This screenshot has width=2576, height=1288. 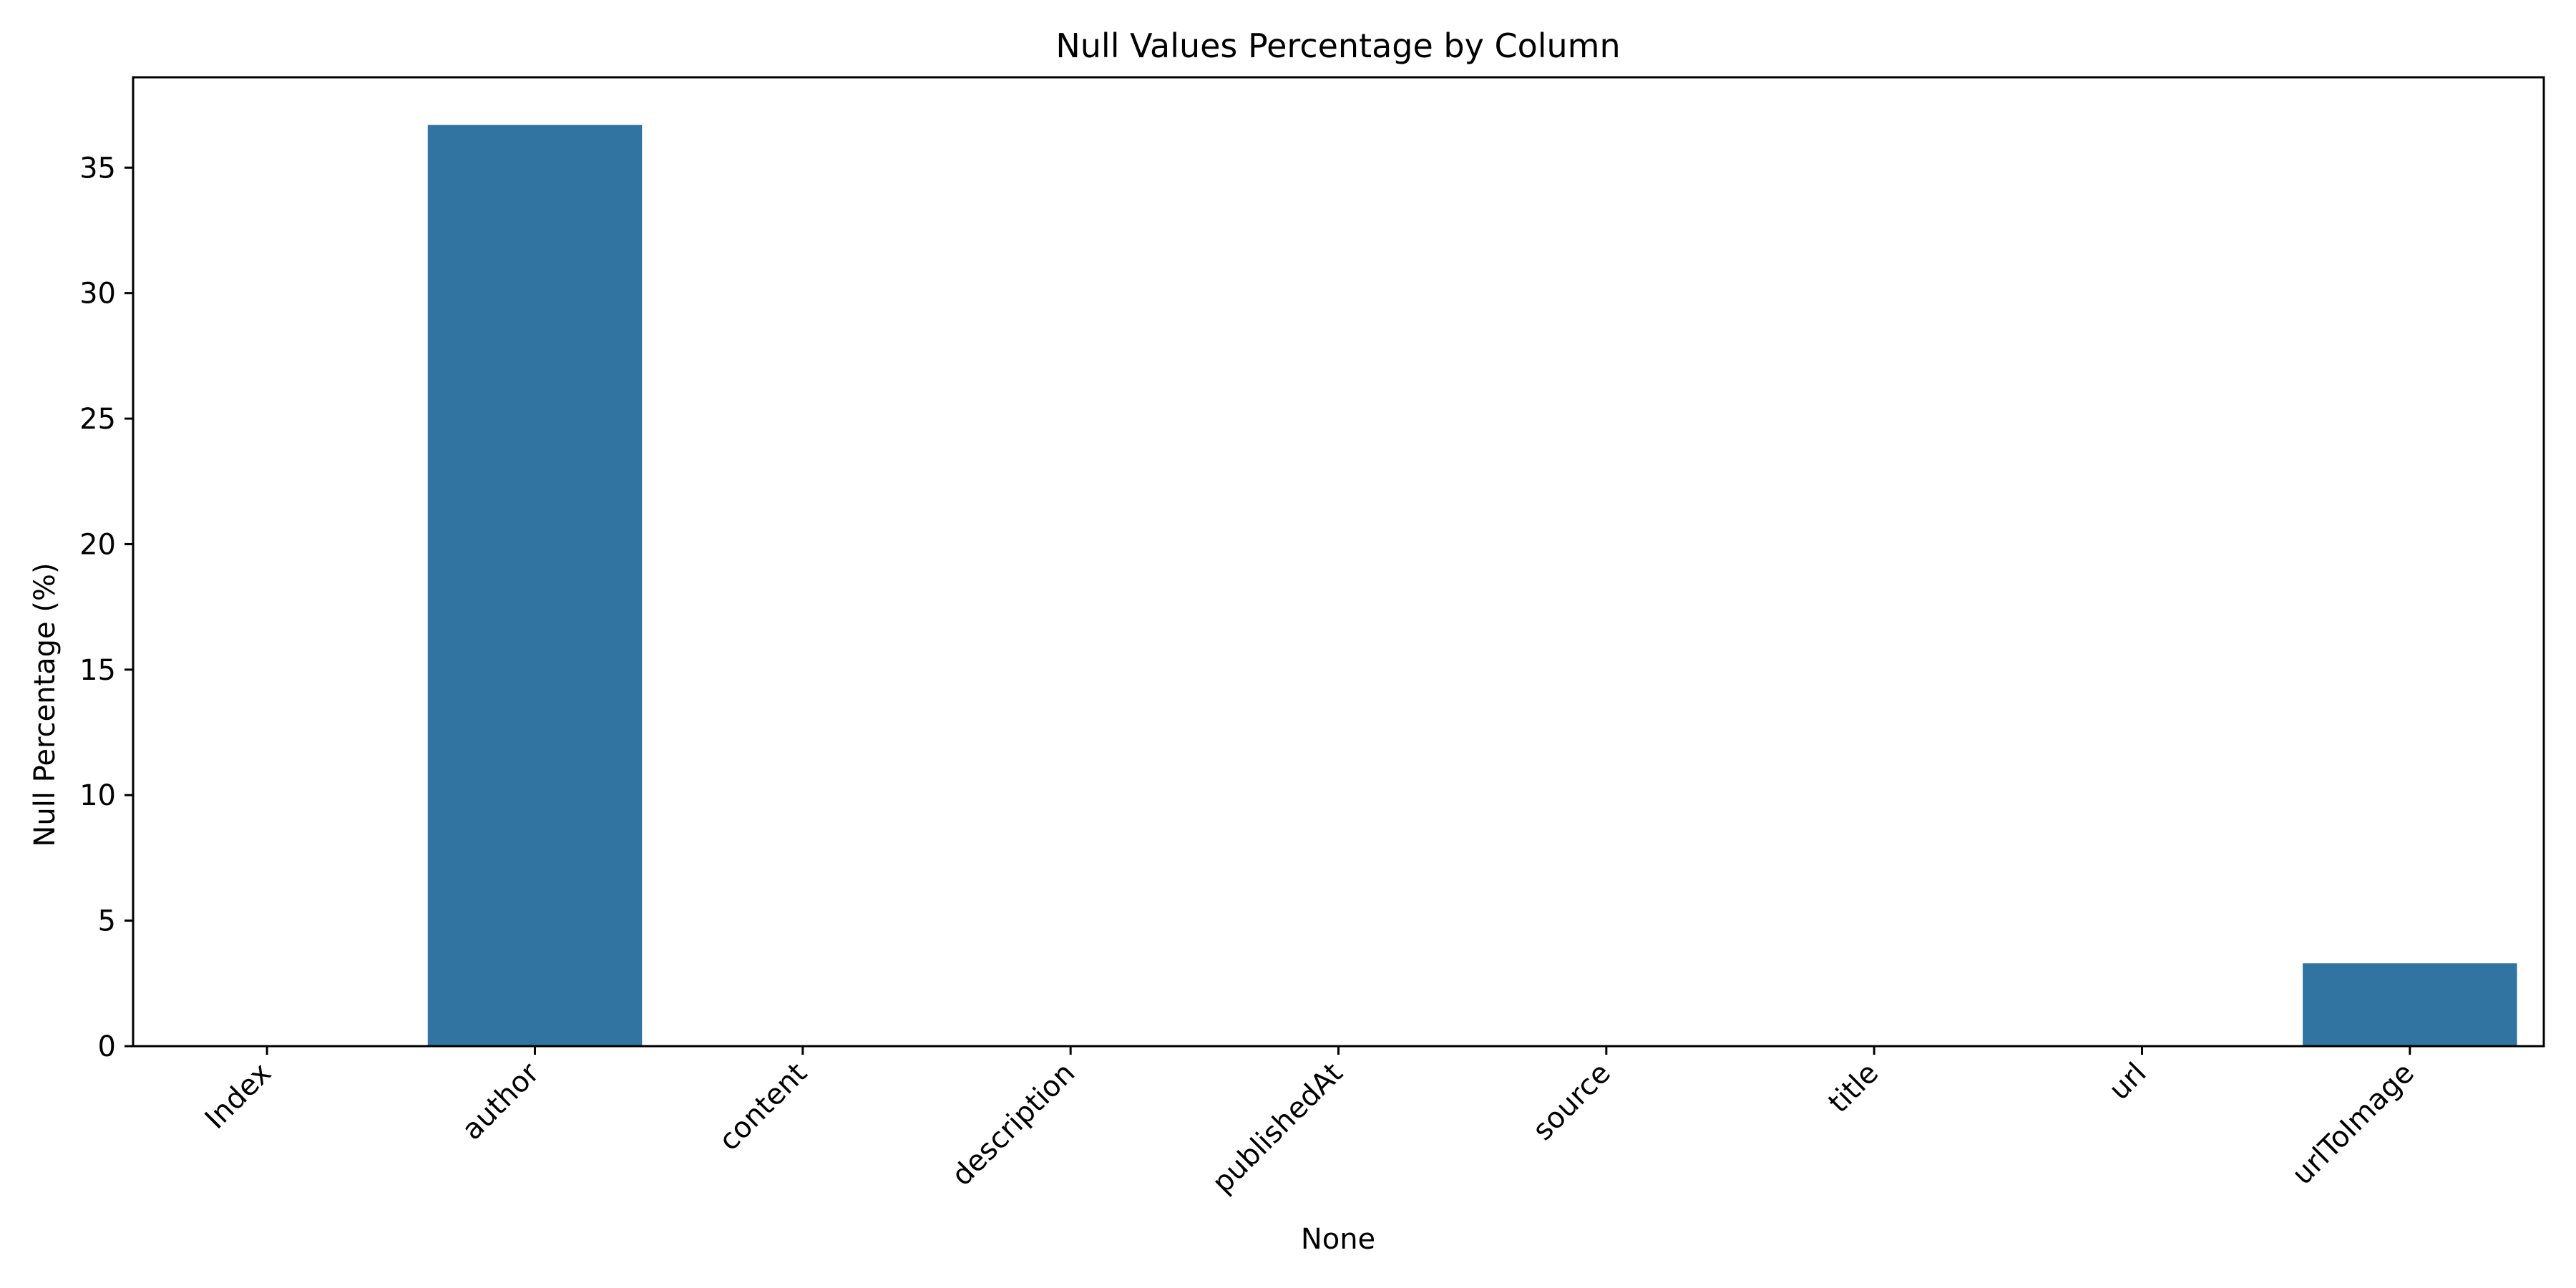 What do you see at coordinates (45, 704) in the screenshot?
I see `y-axis-label: Null Percentage (%)` at bounding box center [45, 704].